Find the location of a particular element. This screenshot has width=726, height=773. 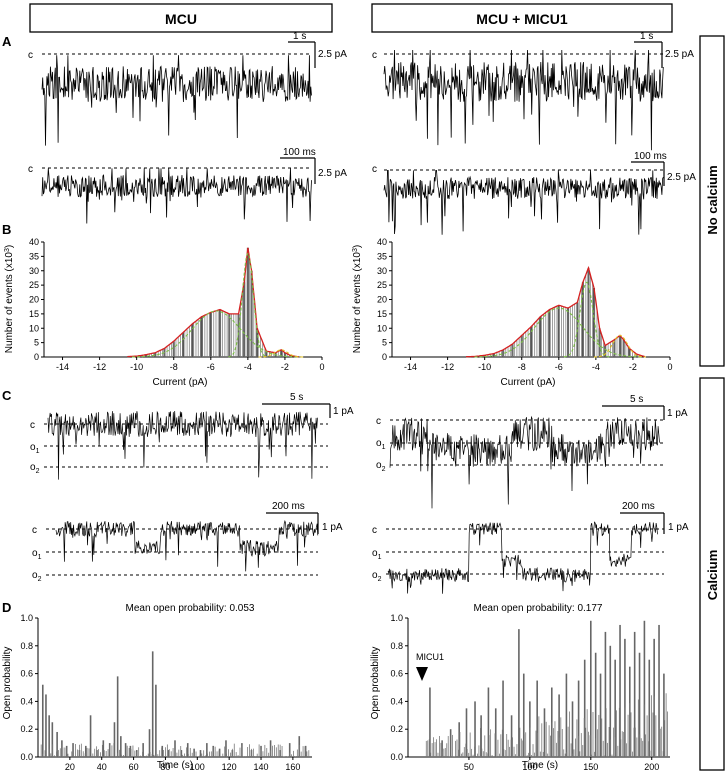

y-tick-label: 10 is located at coordinates (382, 328).